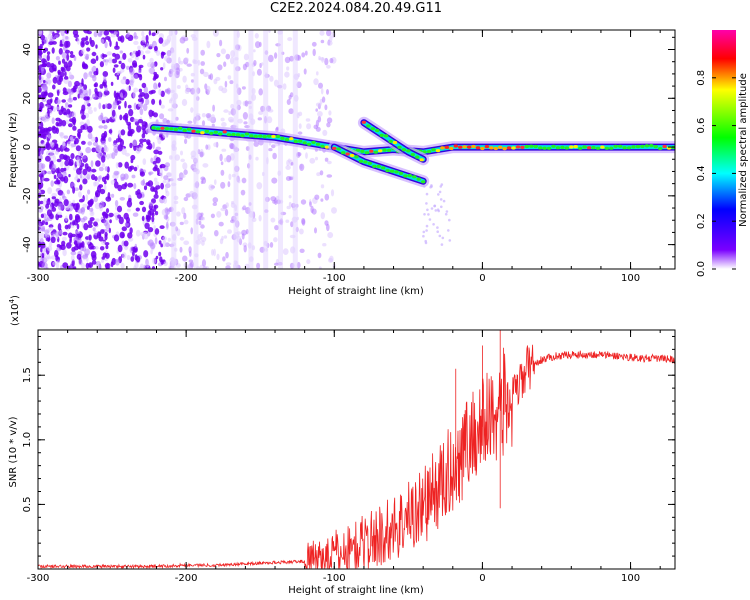 Image resolution: width=750 pixels, height=600 pixels. What do you see at coordinates (630, 578) in the screenshot?
I see `x-tick-label: 100` at bounding box center [630, 578].